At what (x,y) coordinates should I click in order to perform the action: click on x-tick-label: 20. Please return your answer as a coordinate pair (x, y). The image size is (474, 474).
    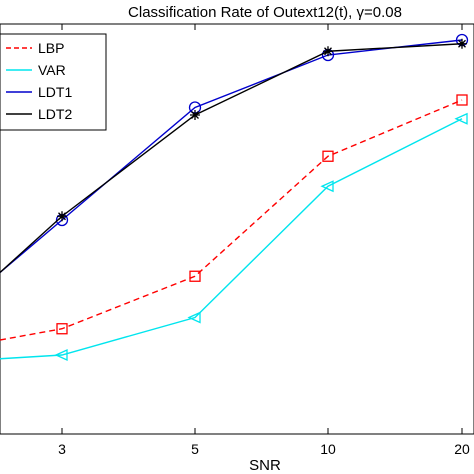
    Looking at the image, I should click on (462, 449).